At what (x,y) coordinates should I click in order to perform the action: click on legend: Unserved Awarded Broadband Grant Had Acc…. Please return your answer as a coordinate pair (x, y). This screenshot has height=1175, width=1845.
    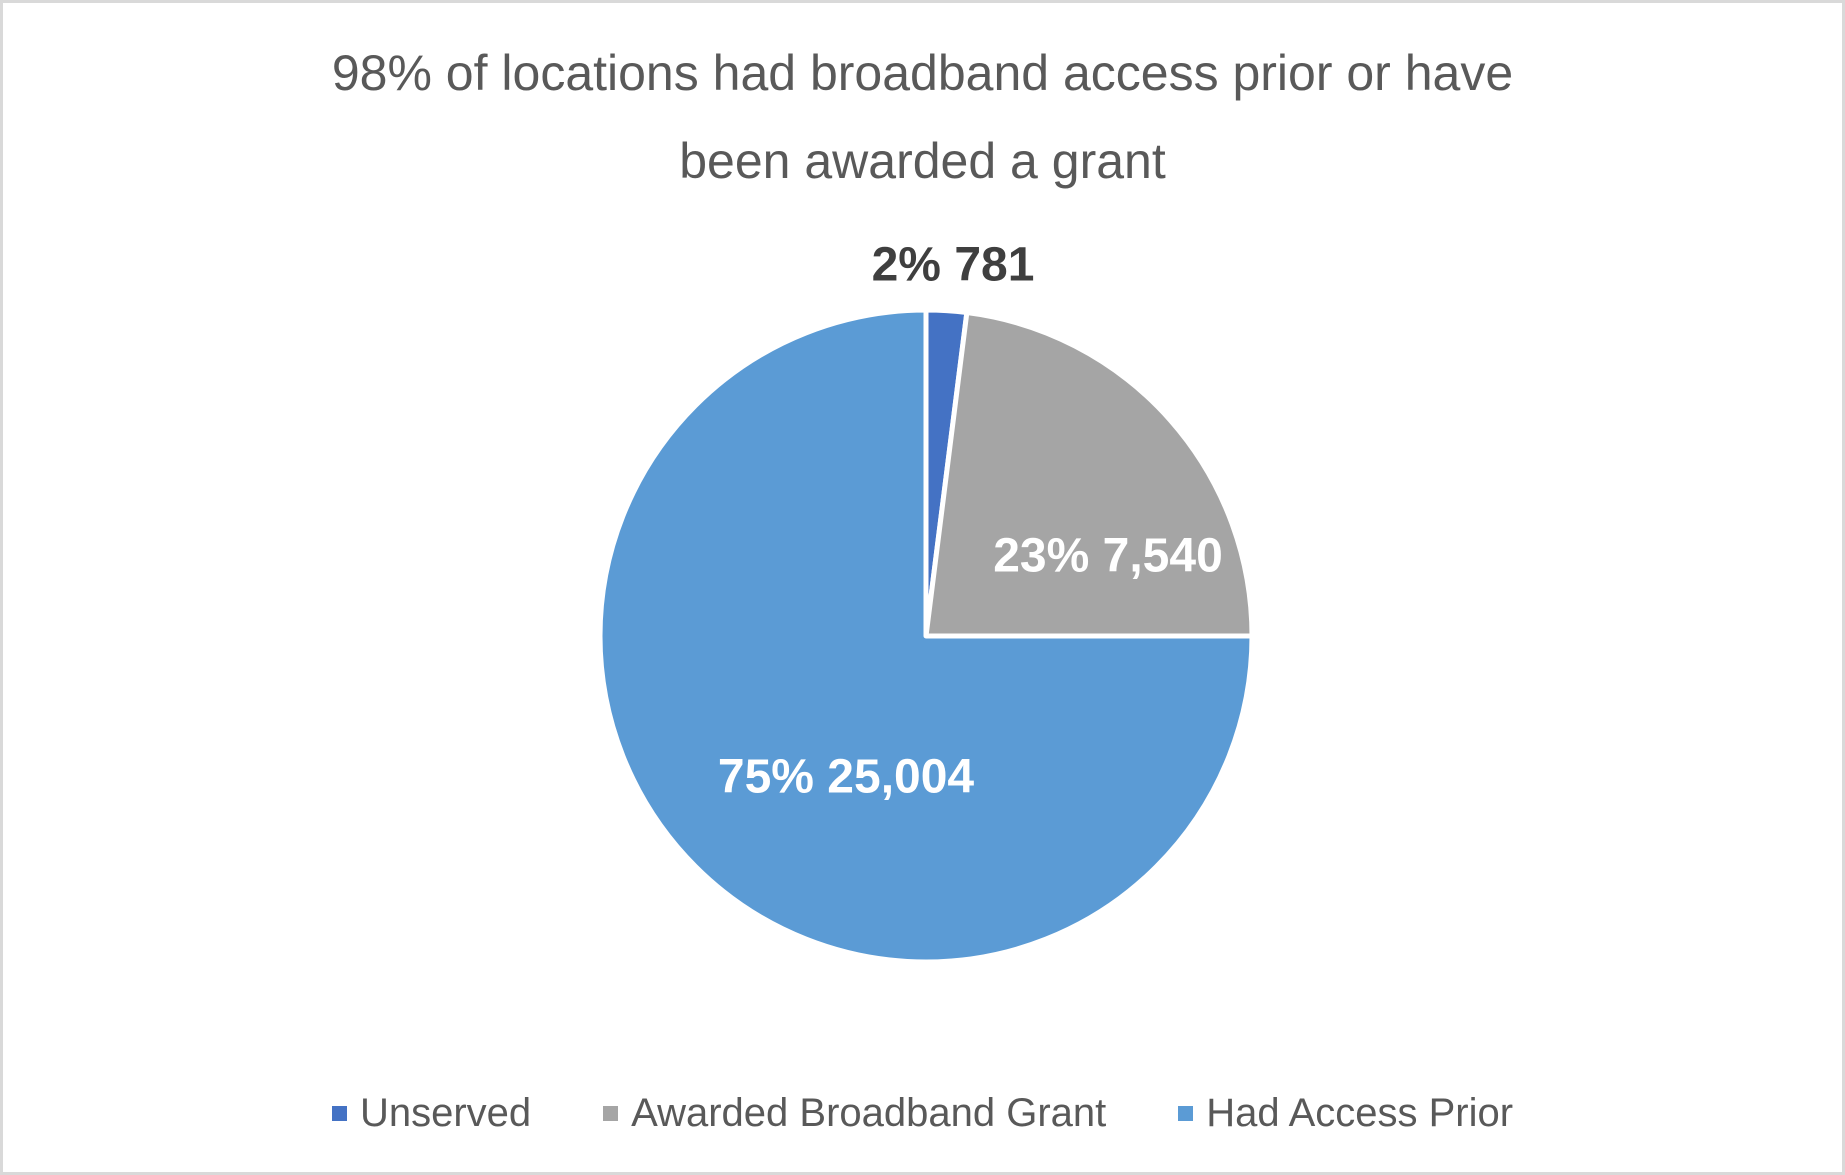
    Looking at the image, I should click on (922, 1113).